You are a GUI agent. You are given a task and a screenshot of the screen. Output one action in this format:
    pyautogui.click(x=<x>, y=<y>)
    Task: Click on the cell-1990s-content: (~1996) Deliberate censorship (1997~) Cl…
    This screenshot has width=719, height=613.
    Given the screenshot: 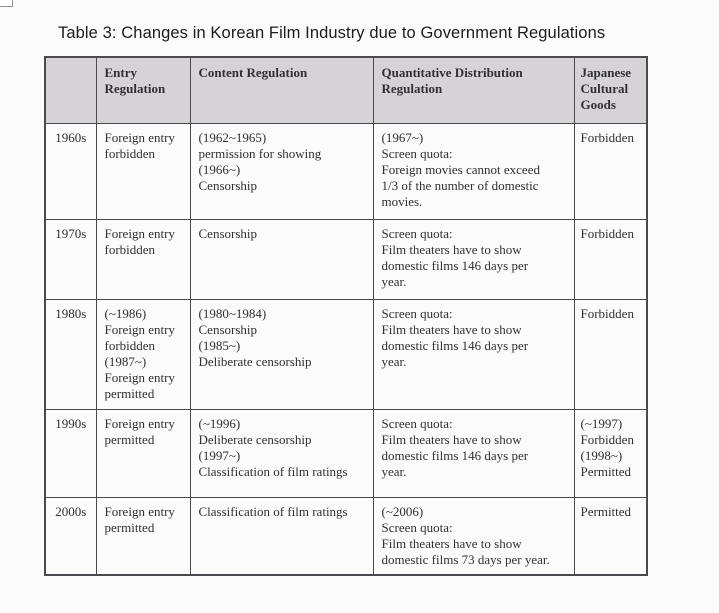 What is the action you would take?
    pyautogui.click(x=281, y=453)
    